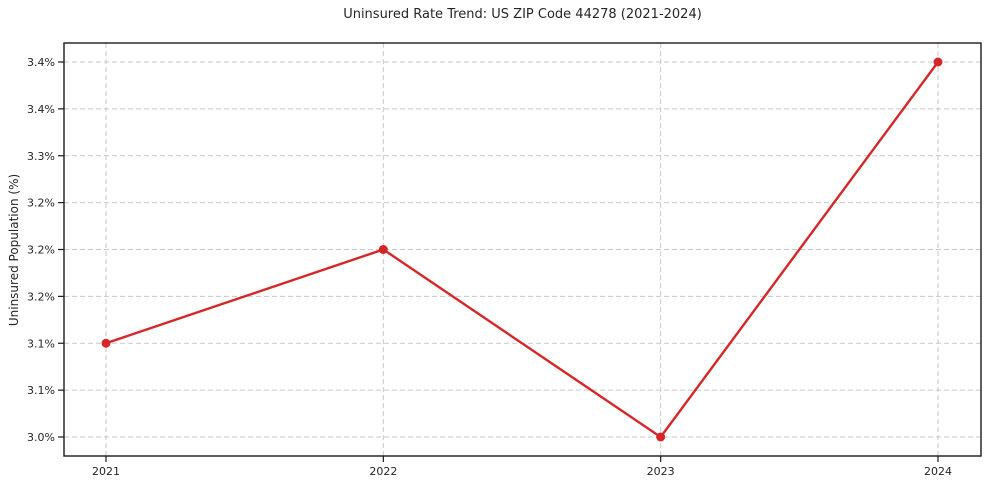 This screenshot has height=490, width=989. What do you see at coordinates (14, 250) in the screenshot?
I see `y-axis-label: Uninsured Population (%)` at bounding box center [14, 250].